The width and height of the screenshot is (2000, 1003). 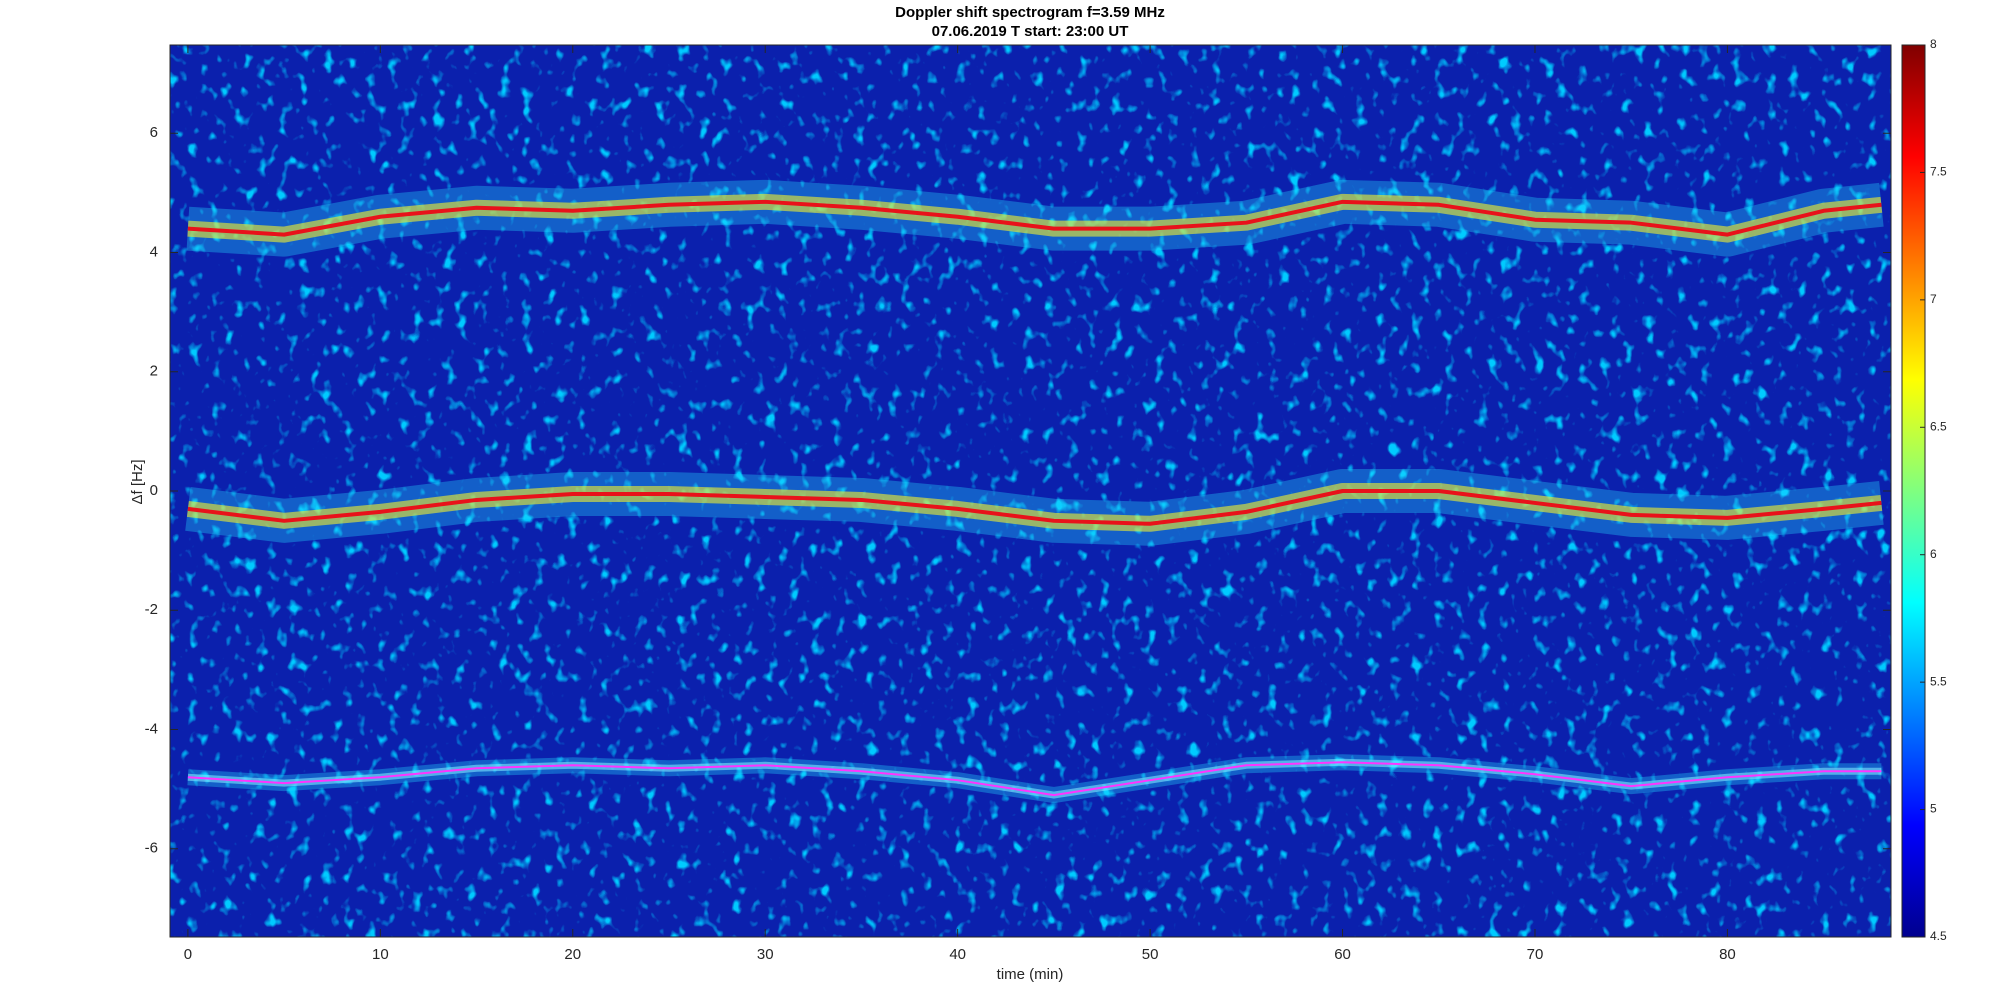 What do you see at coordinates (1030, 974) in the screenshot?
I see `x-axis-label: time (min)` at bounding box center [1030, 974].